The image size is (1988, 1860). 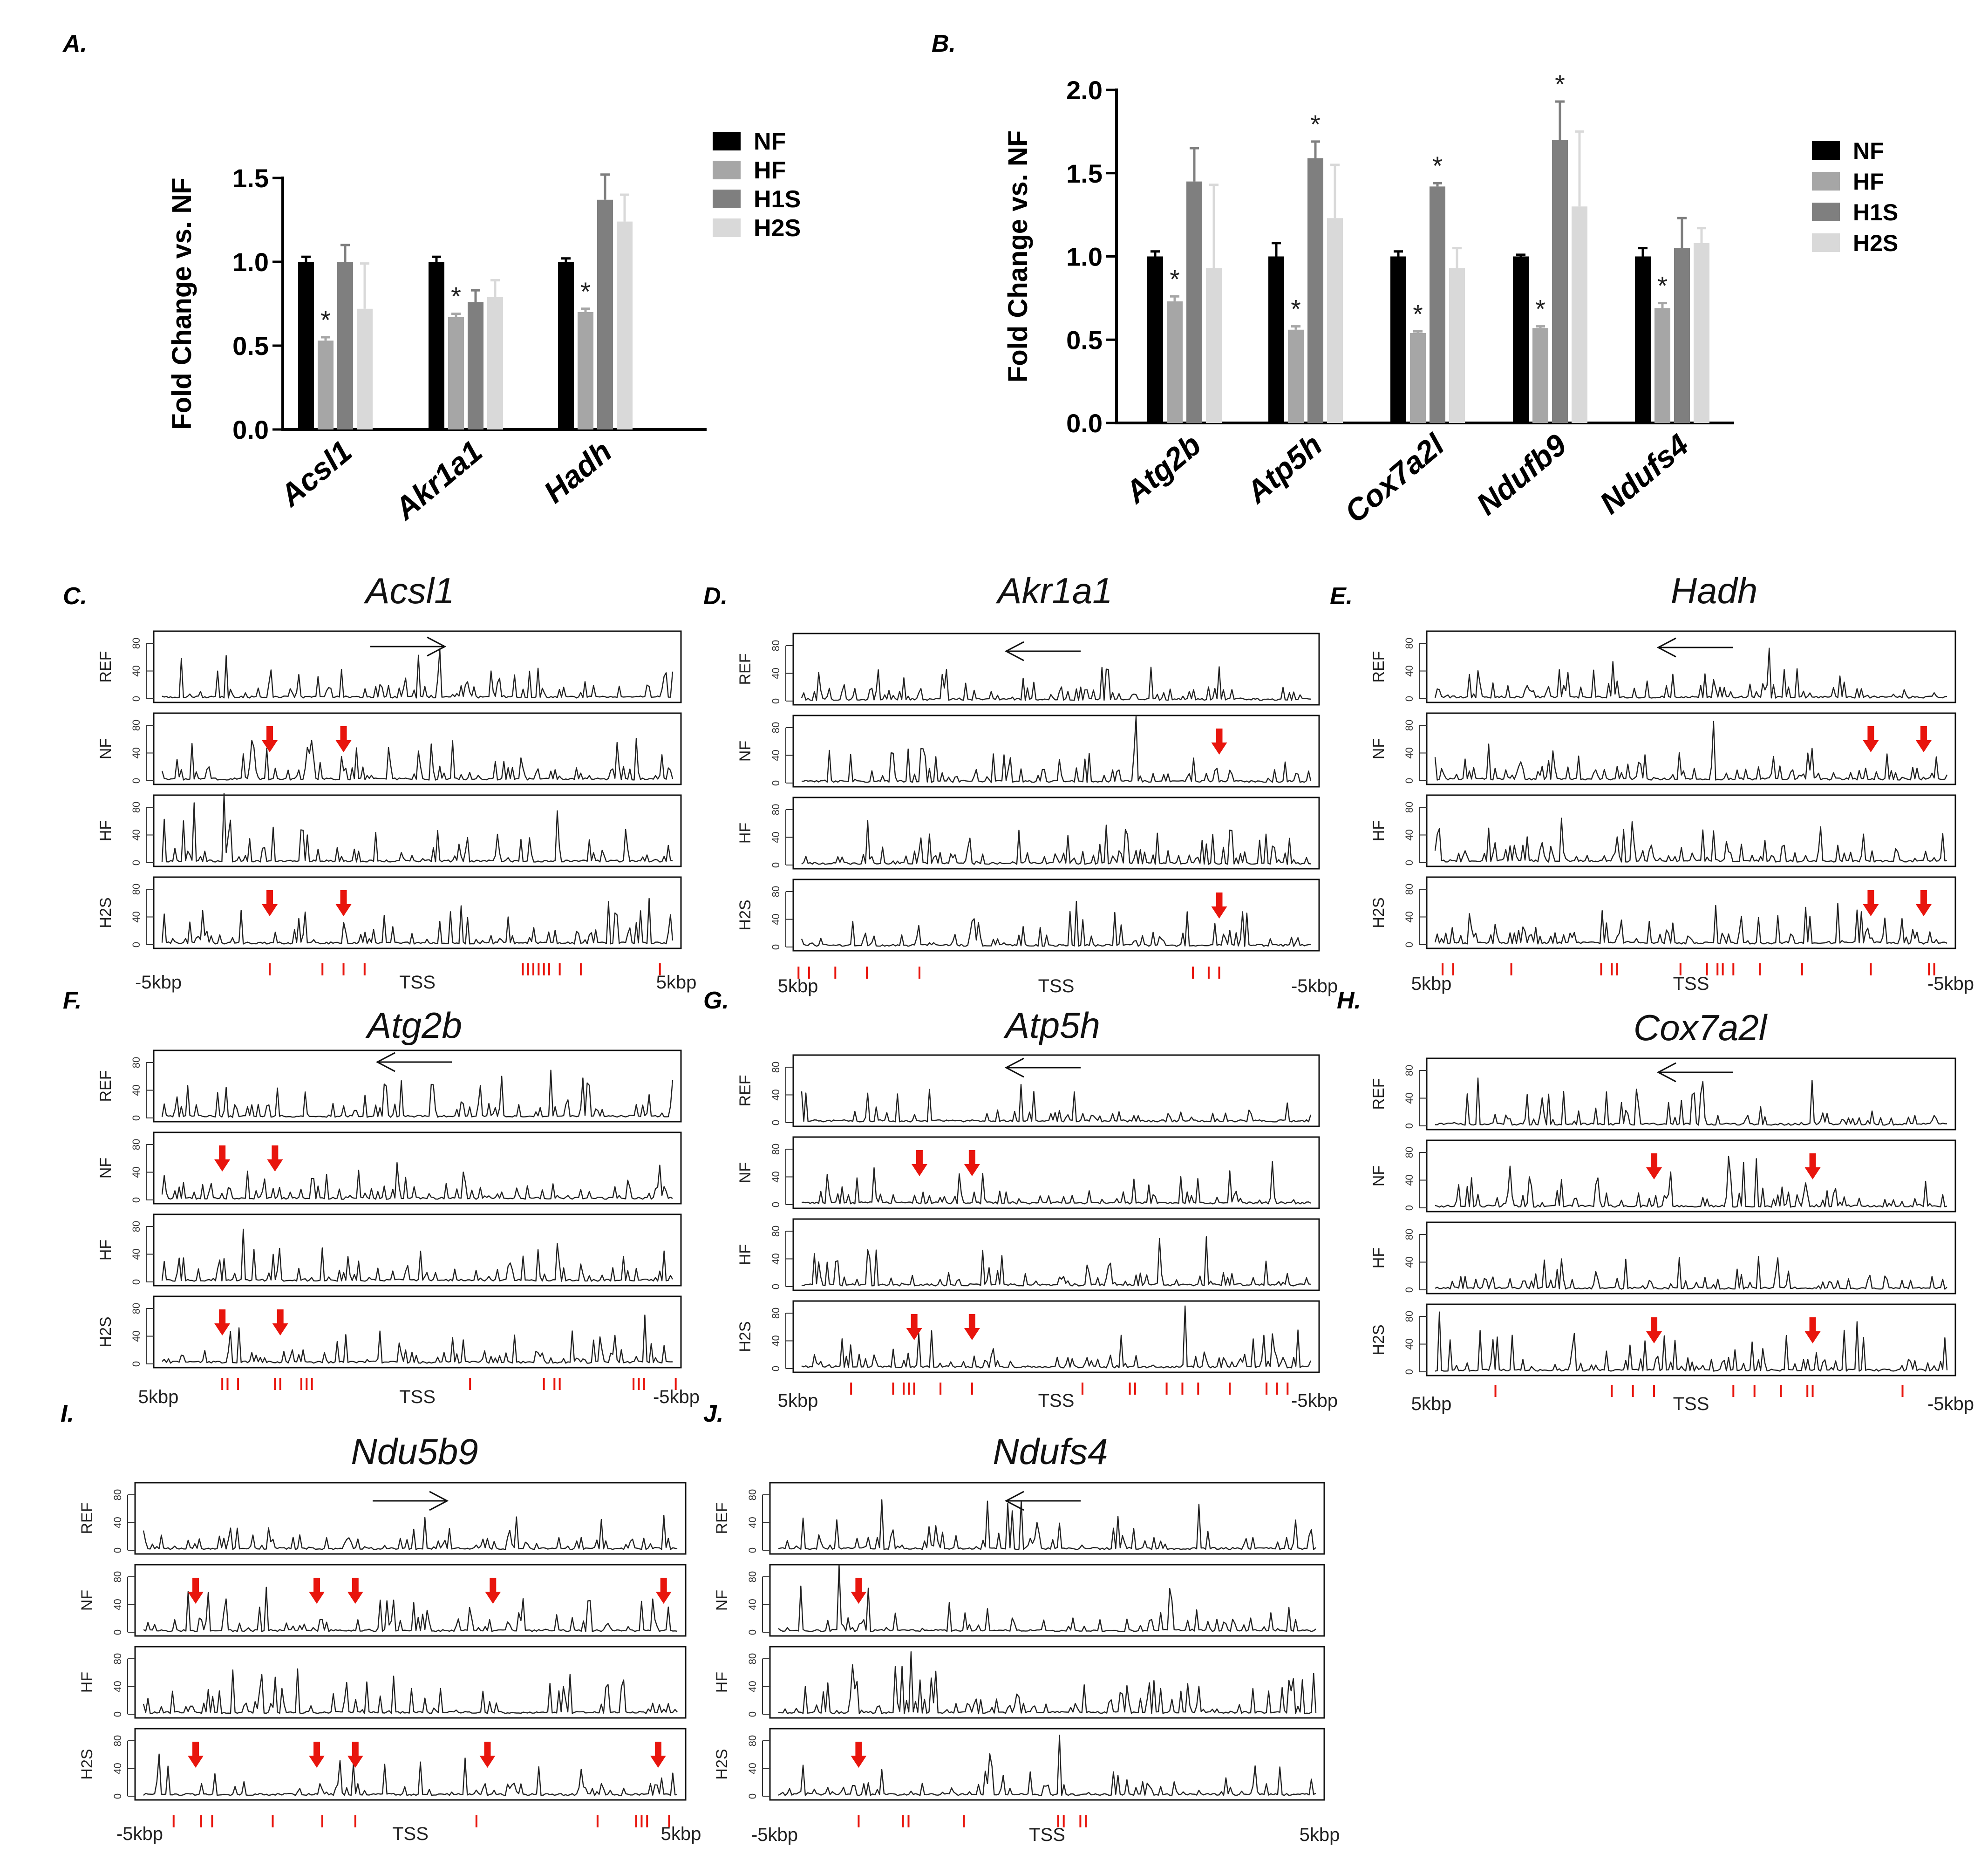 I want to click on track-label: H2S, so click(x=106, y=912).